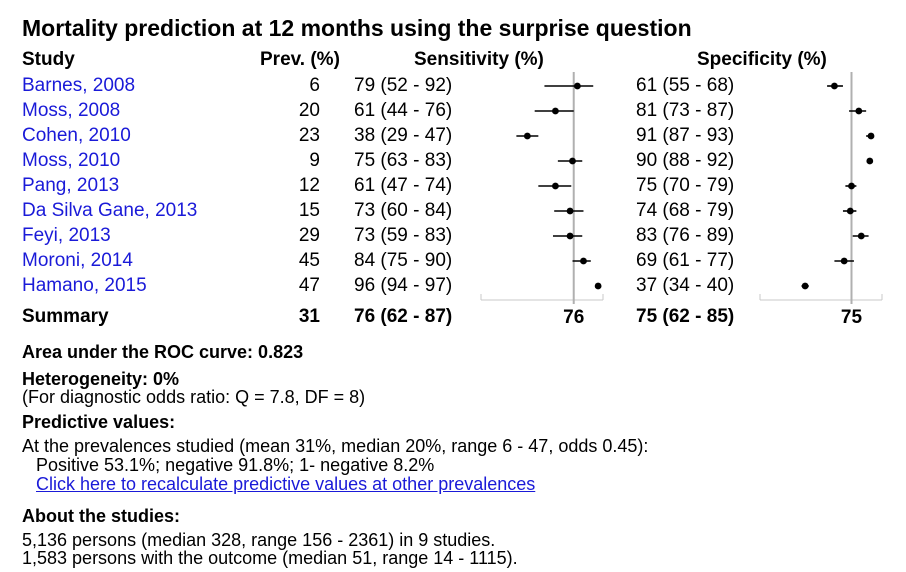 The image size is (906, 572). I want to click on summary-specificity: 75 (62 - 85), so click(685, 316).